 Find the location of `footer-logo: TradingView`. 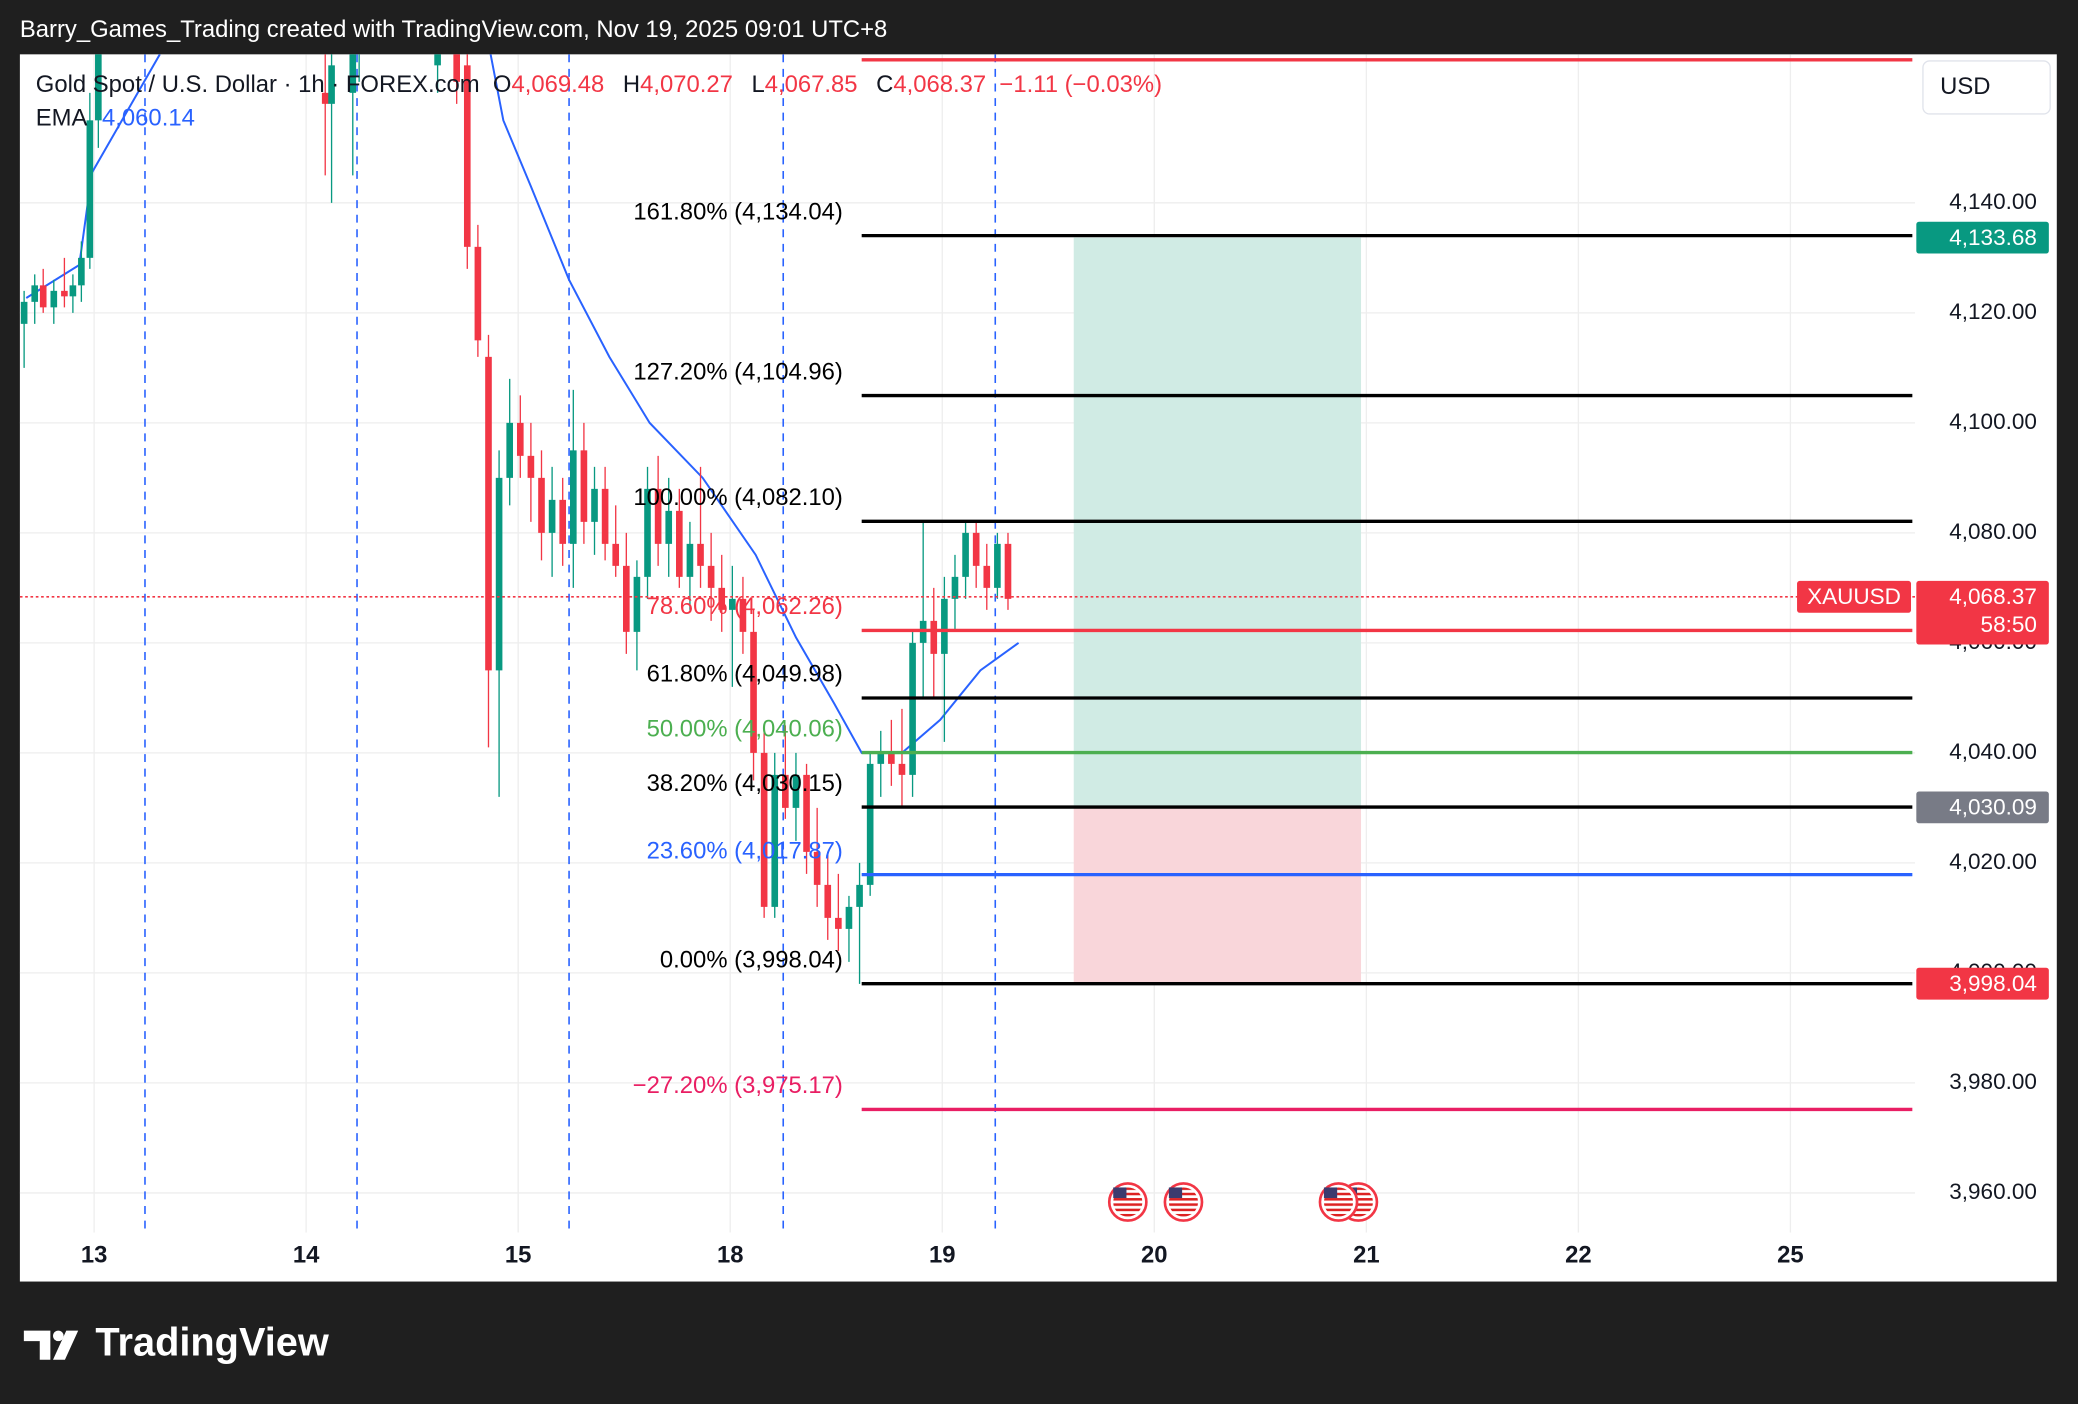

footer-logo: TradingView is located at coordinates (176, 1343).